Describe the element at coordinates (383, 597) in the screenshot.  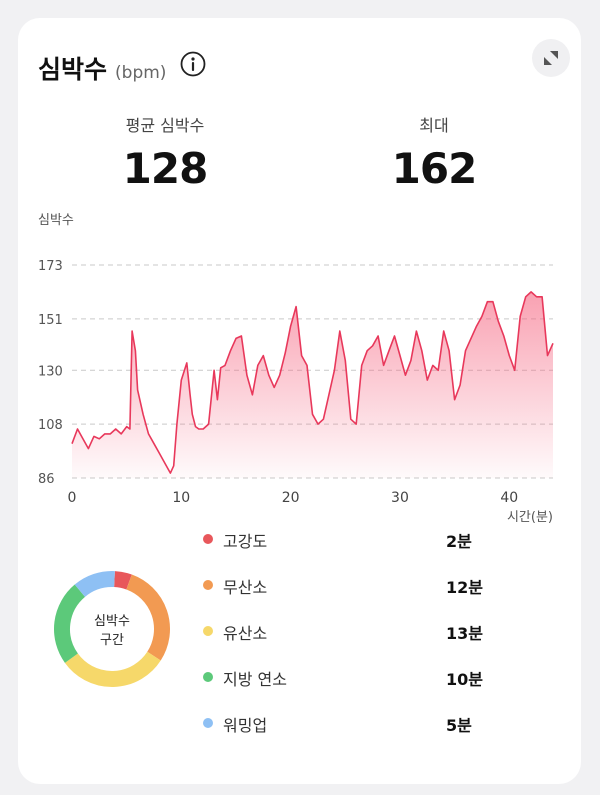
I see `zone-row: 무산소 12분` at that location.